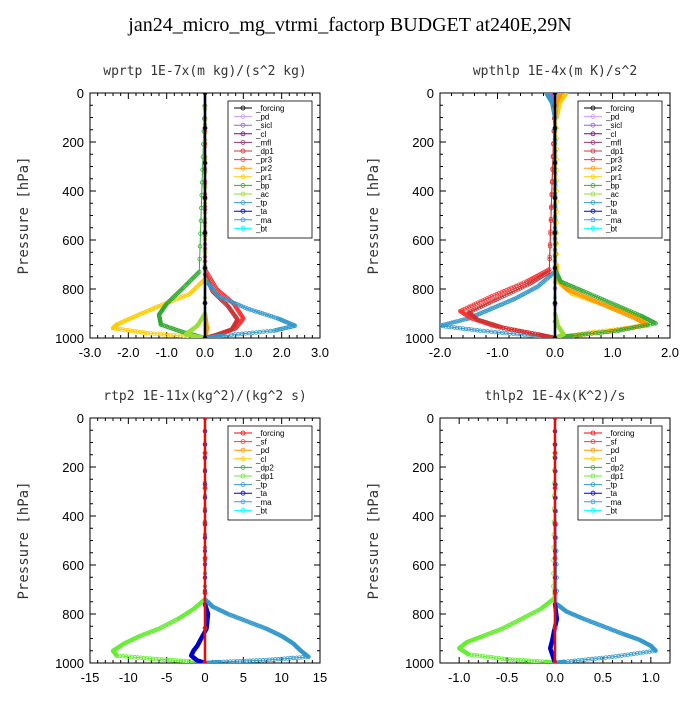 This screenshot has height=710, width=700. Describe the element at coordinates (612, 194) in the screenshot. I see `legend-entry-label: _ac` at that location.